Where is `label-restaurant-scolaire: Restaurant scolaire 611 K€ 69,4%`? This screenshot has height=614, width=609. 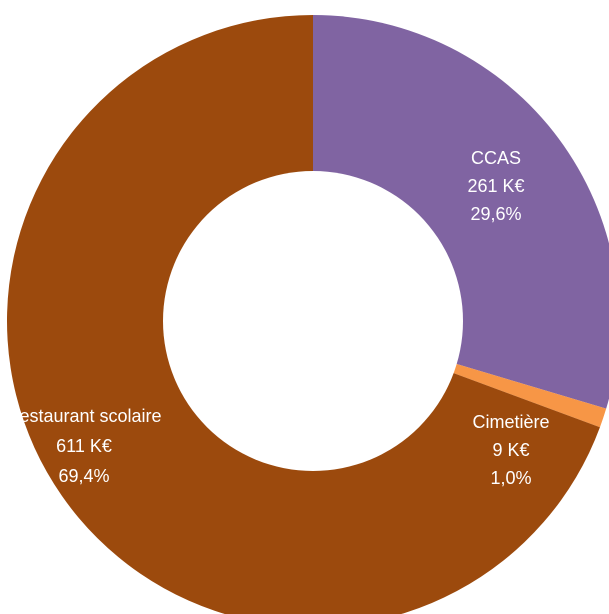
label-restaurant-scolaire: Restaurant scolaire 611 K€ 69,4% is located at coordinates (83, 446).